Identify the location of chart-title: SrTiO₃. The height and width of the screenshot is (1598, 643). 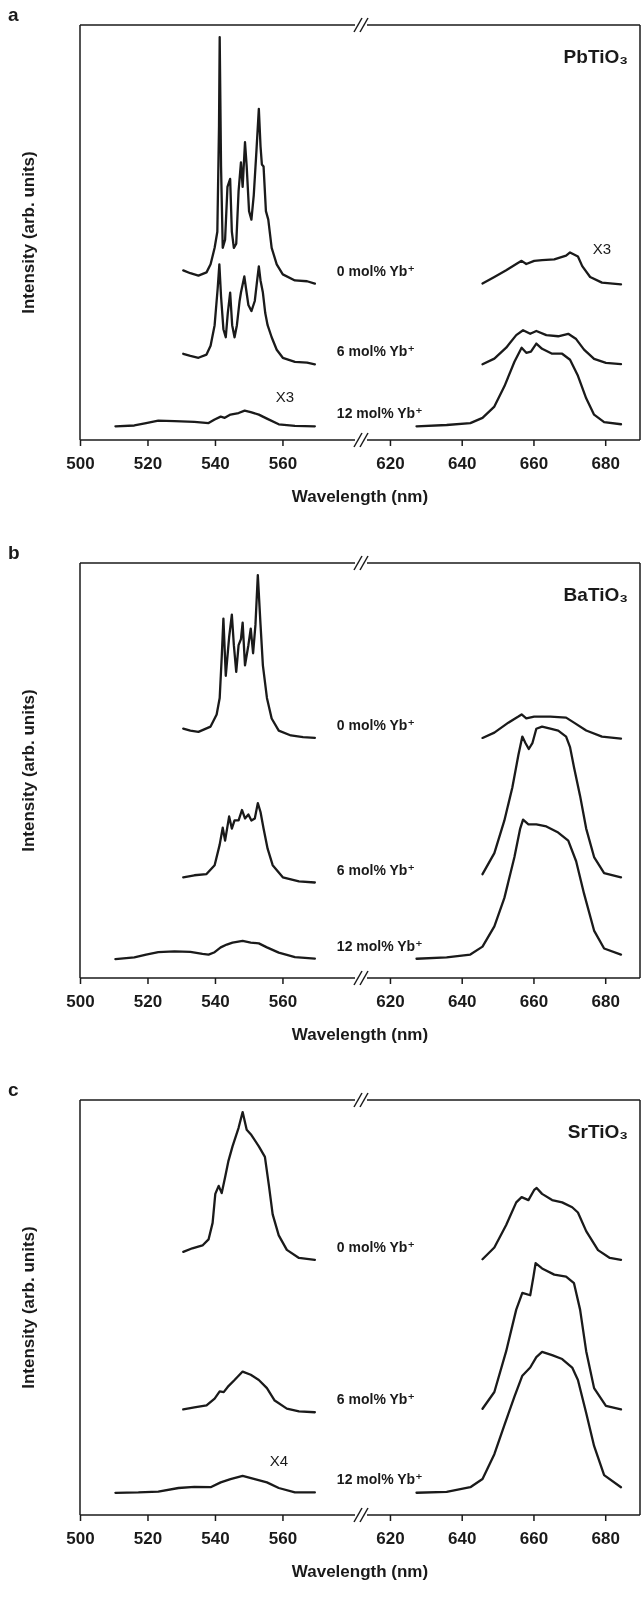
(597, 1131).